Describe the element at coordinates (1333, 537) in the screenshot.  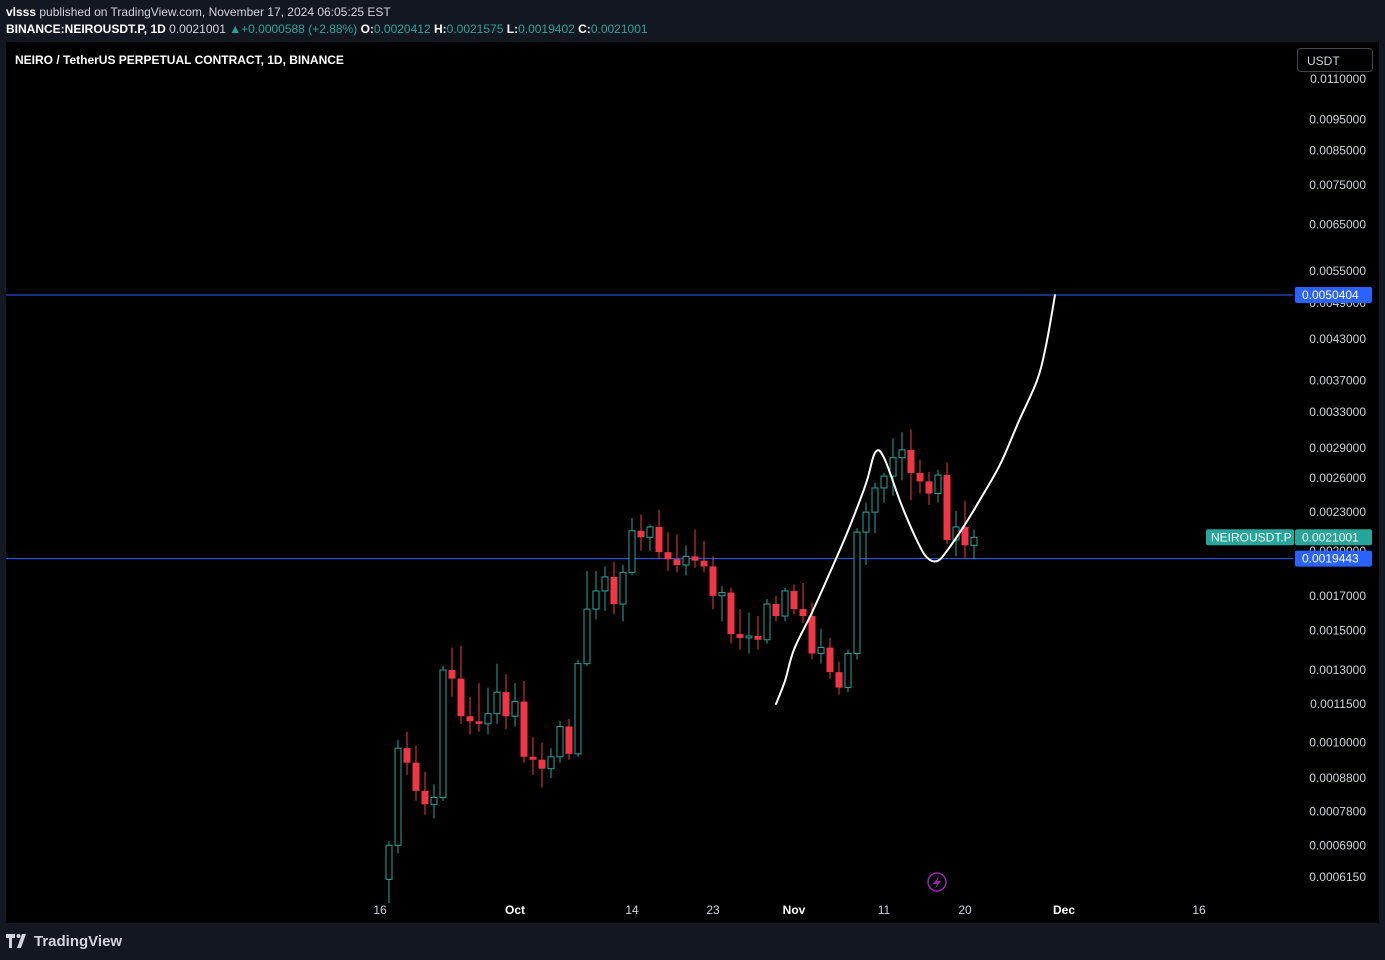
I see `last-price-label-bg` at that location.